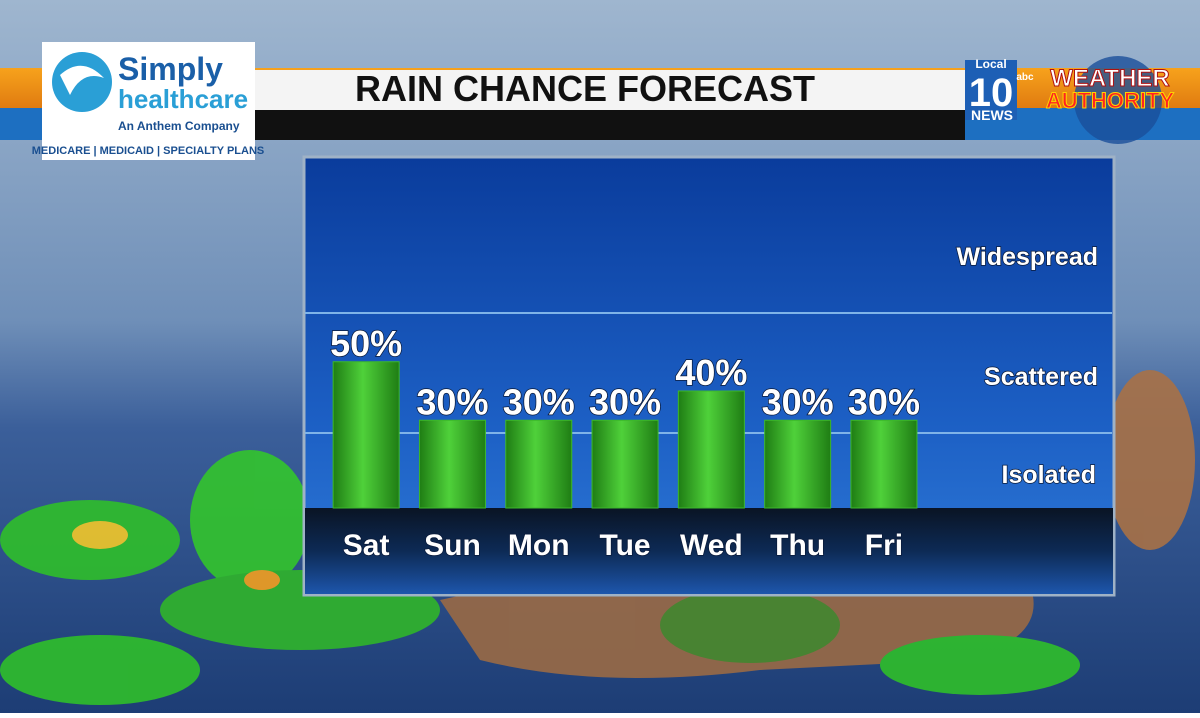  Describe the element at coordinates (1025, 77) in the screenshot. I see `station-network: abc` at that location.